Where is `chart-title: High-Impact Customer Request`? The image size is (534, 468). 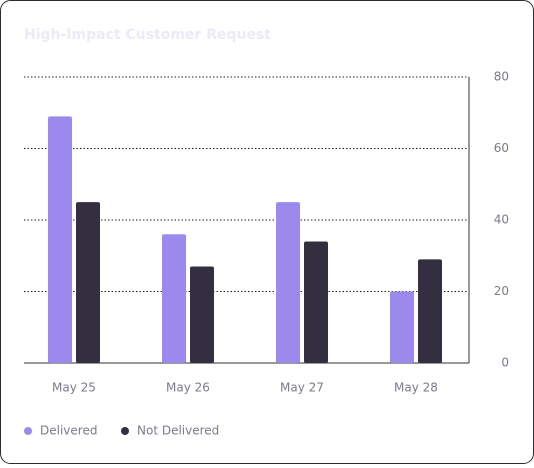
chart-title: High-Impact Customer Request is located at coordinates (147, 35).